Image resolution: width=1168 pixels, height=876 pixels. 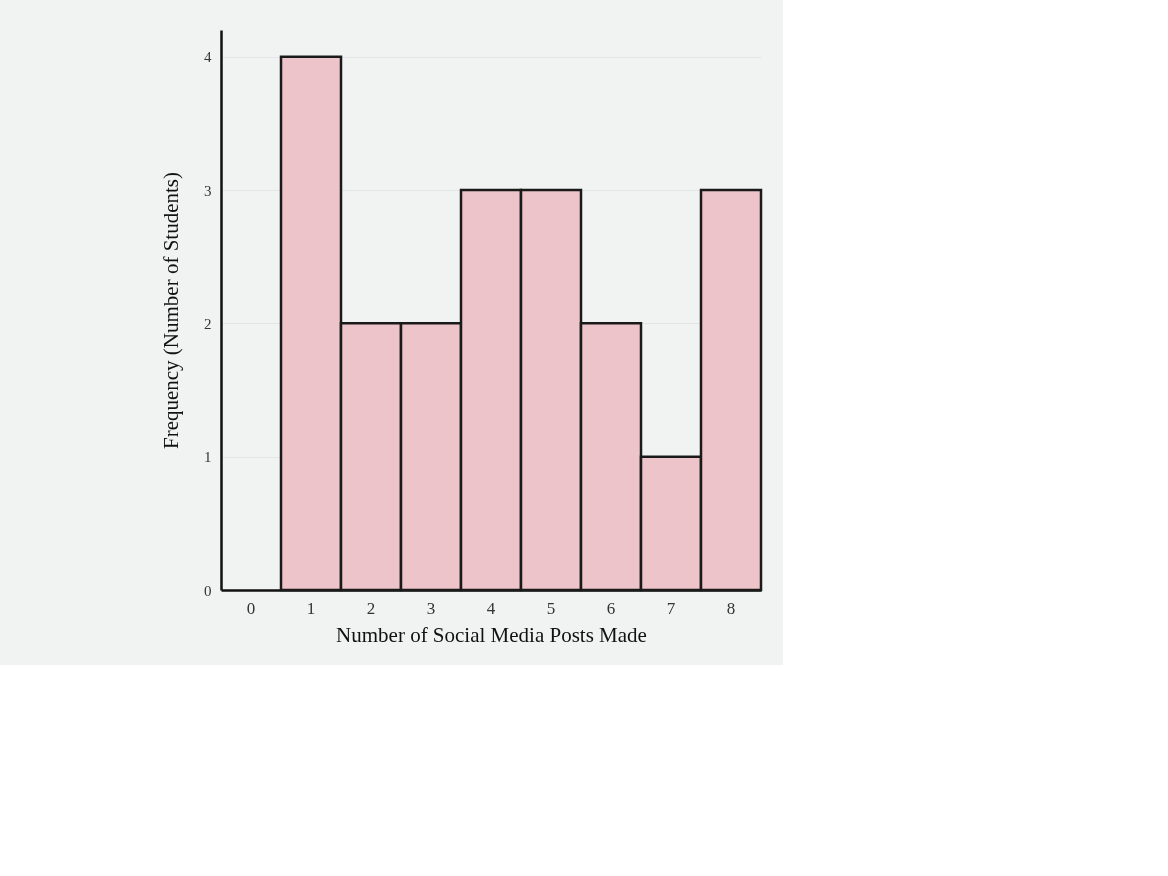 What do you see at coordinates (171, 310) in the screenshot?
I see `y-axis-title: Frequency (Number of Students)` at bounding box center [171, 310].